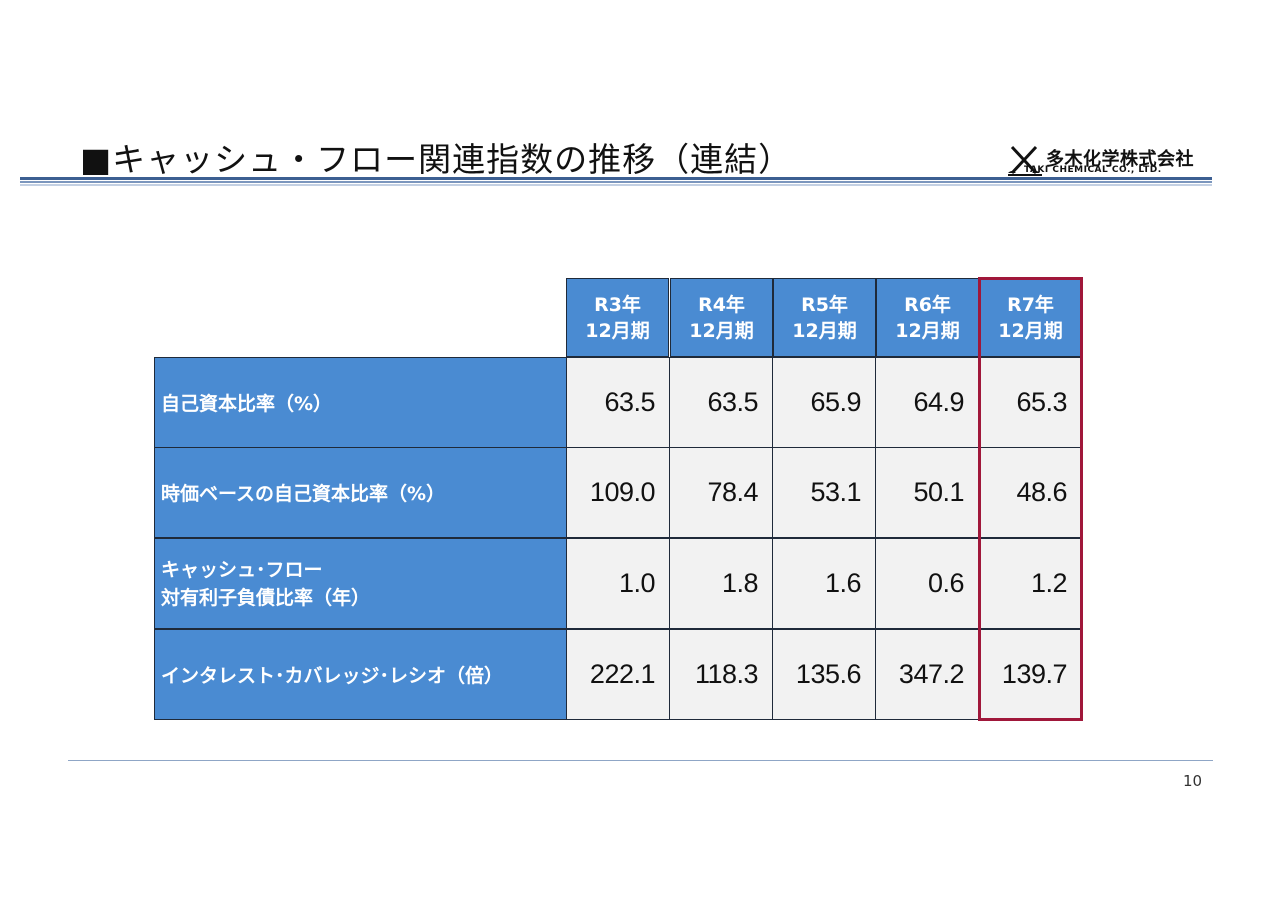 This screenshot has width=1280, height=904. What do you see at coordinates (824, 674) in the screenshot?
I see `table-cell: 135.6` at bounding box center [824, 674].